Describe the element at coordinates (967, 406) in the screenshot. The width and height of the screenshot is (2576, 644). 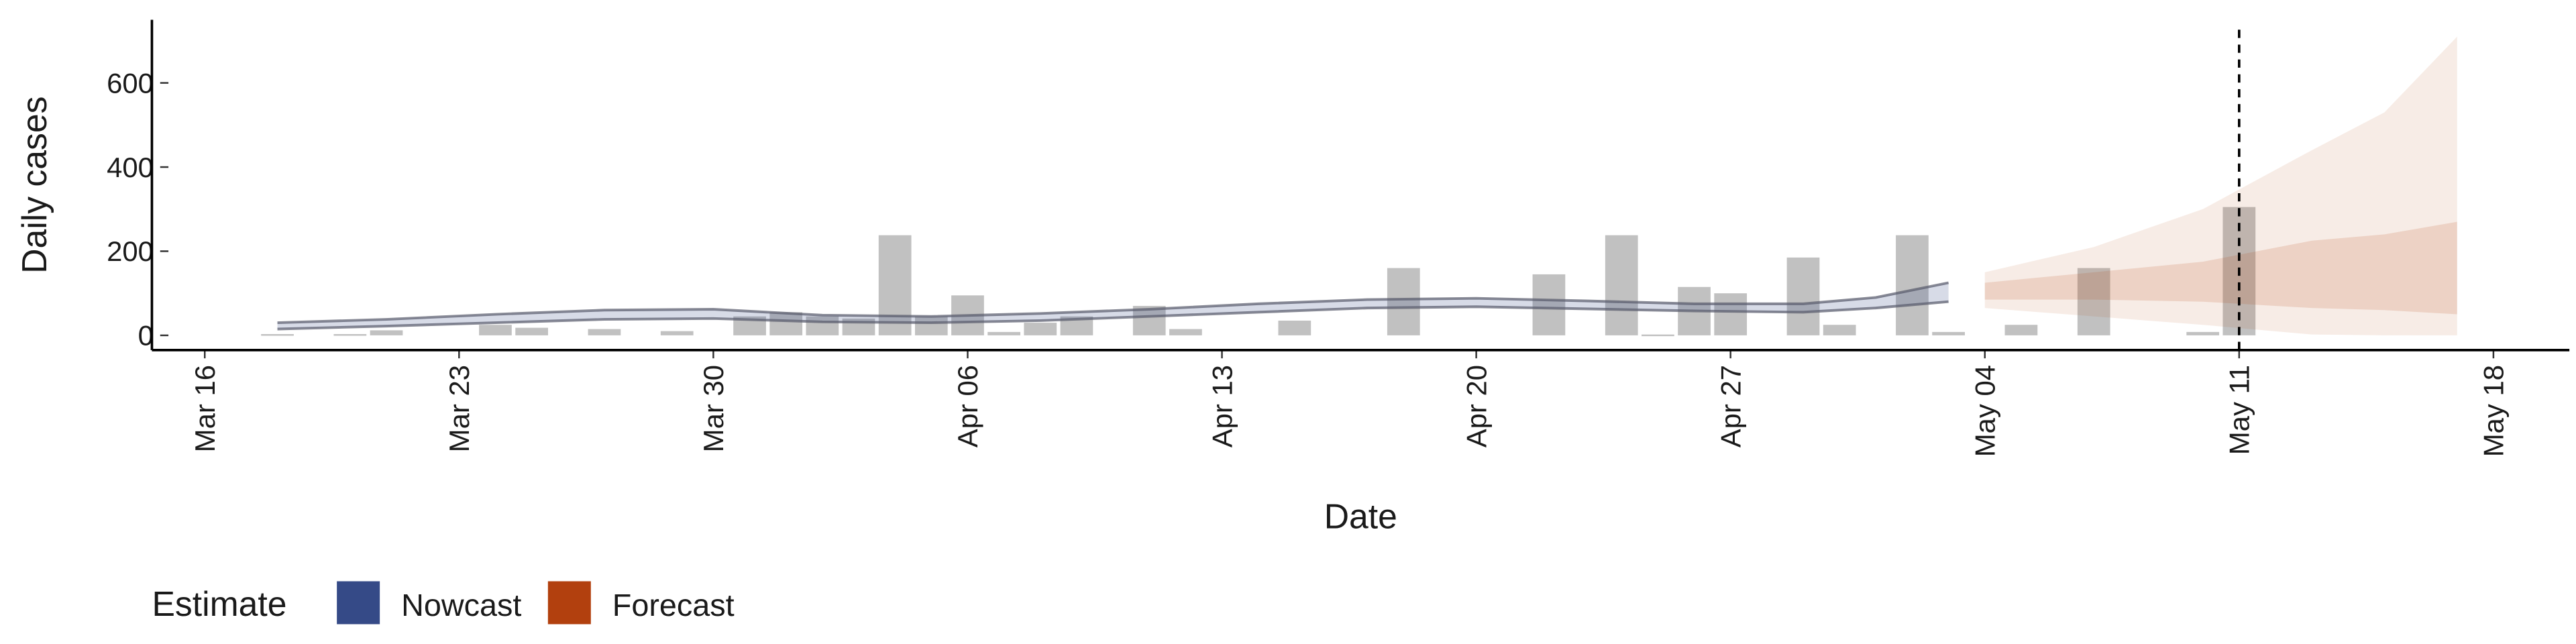
I see `x-tick-label: Apr 06` at that location.